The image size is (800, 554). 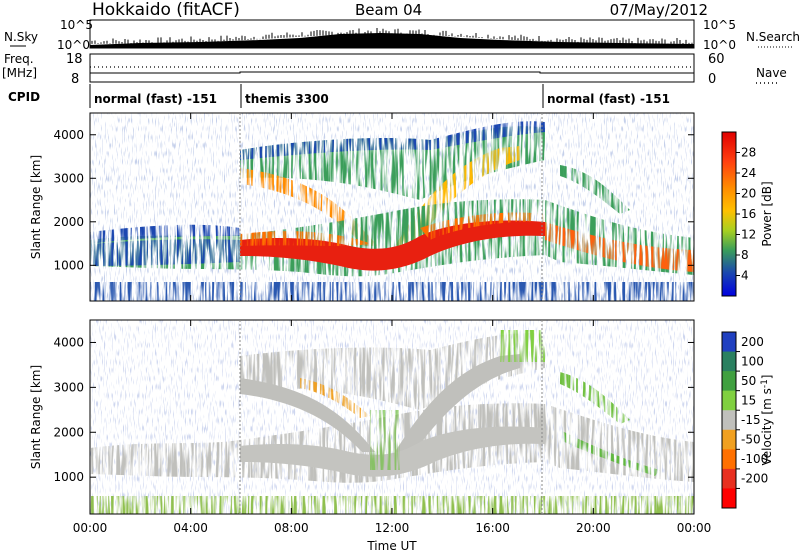 What do you see at coordinates (659, 10) in the screenshot?
I see `date-title: 07/May/2012` at bounding box center [659, 10].